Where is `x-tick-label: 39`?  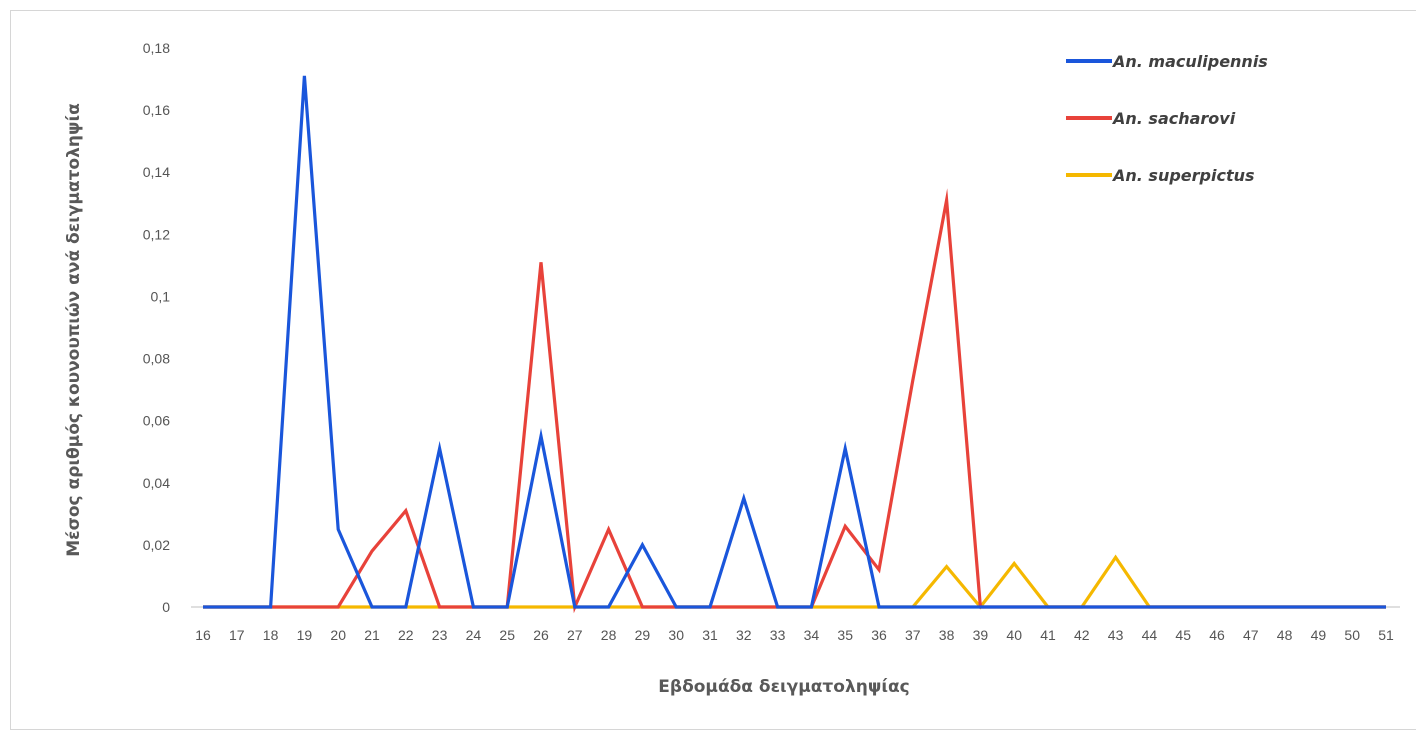
x-tick-label: 39 is located at coordinates (981, 635).